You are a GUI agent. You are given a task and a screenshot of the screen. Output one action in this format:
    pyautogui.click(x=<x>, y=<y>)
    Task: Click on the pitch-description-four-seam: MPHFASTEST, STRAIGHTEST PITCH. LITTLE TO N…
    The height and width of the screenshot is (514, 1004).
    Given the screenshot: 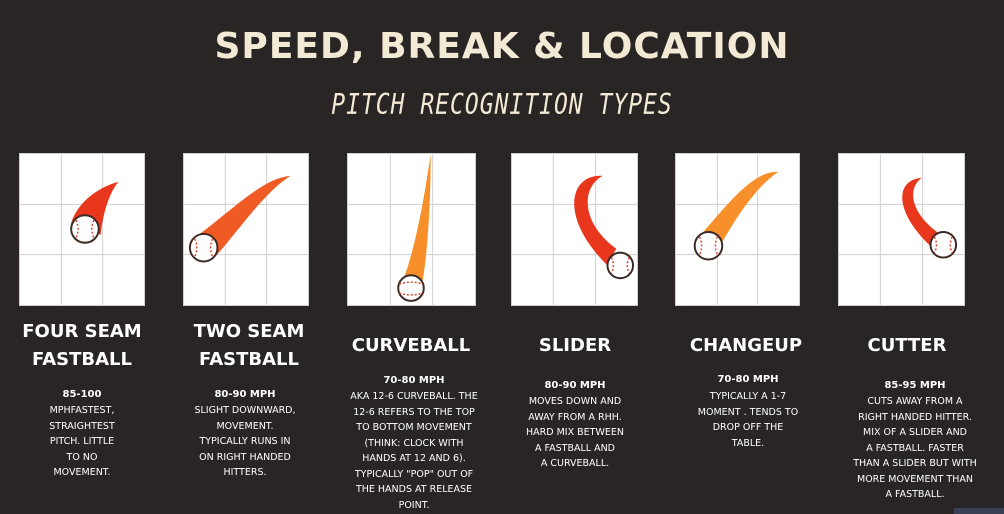 What is the action you would take?
    pyautogui.click(x=82, y=441)
    